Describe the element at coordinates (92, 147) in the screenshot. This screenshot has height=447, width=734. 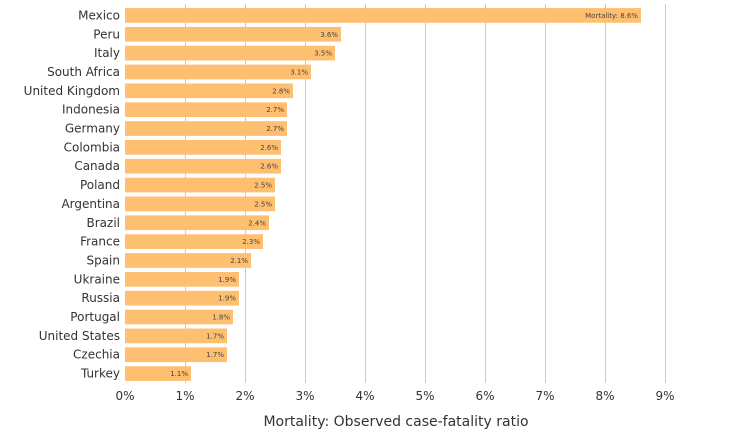
I see `category-label: Colombia` at that location.